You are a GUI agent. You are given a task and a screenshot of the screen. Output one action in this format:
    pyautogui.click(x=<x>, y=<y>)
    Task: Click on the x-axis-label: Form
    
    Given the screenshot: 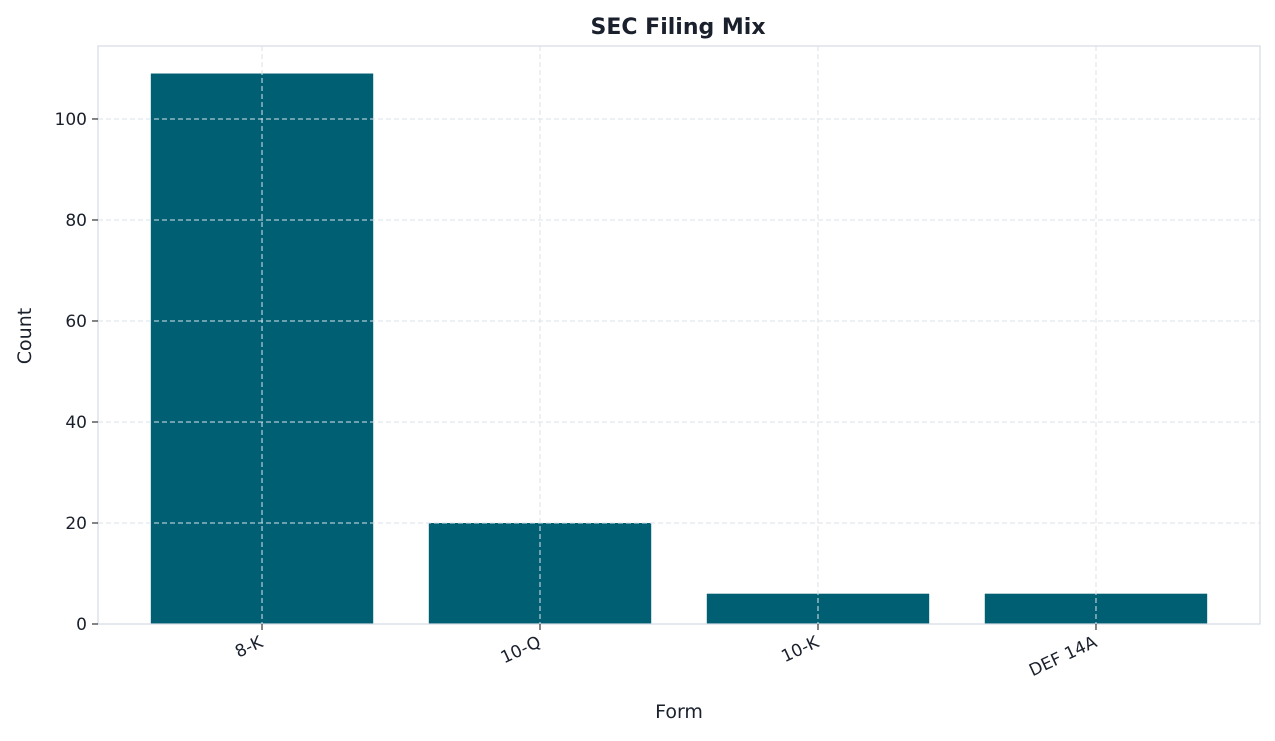 What is the action you would take?
    pyautogui.click(x=679, y=712)
    